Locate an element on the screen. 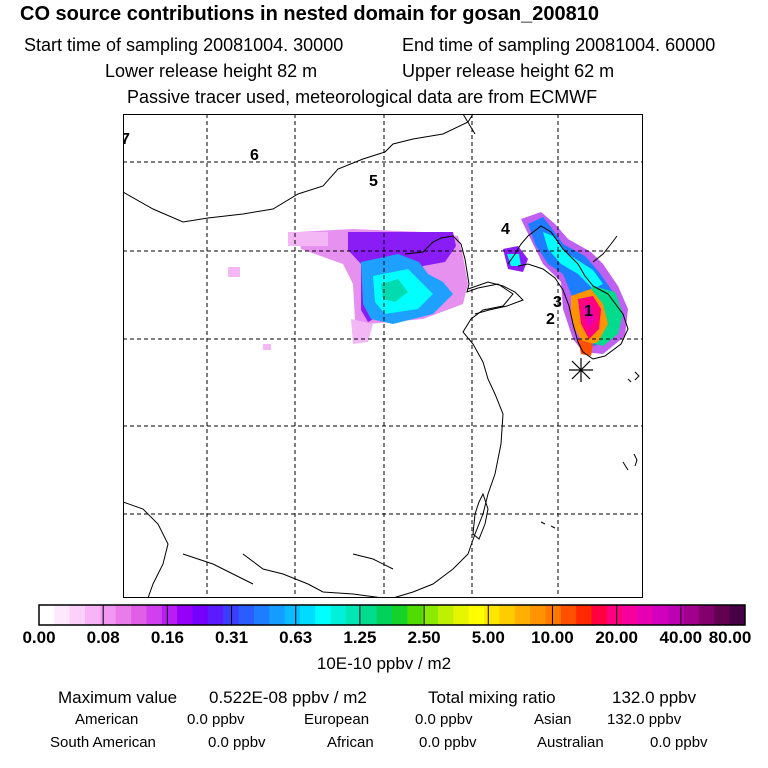  total-mixing-label: Total mixing ratio is located at coordinates (492, 697).